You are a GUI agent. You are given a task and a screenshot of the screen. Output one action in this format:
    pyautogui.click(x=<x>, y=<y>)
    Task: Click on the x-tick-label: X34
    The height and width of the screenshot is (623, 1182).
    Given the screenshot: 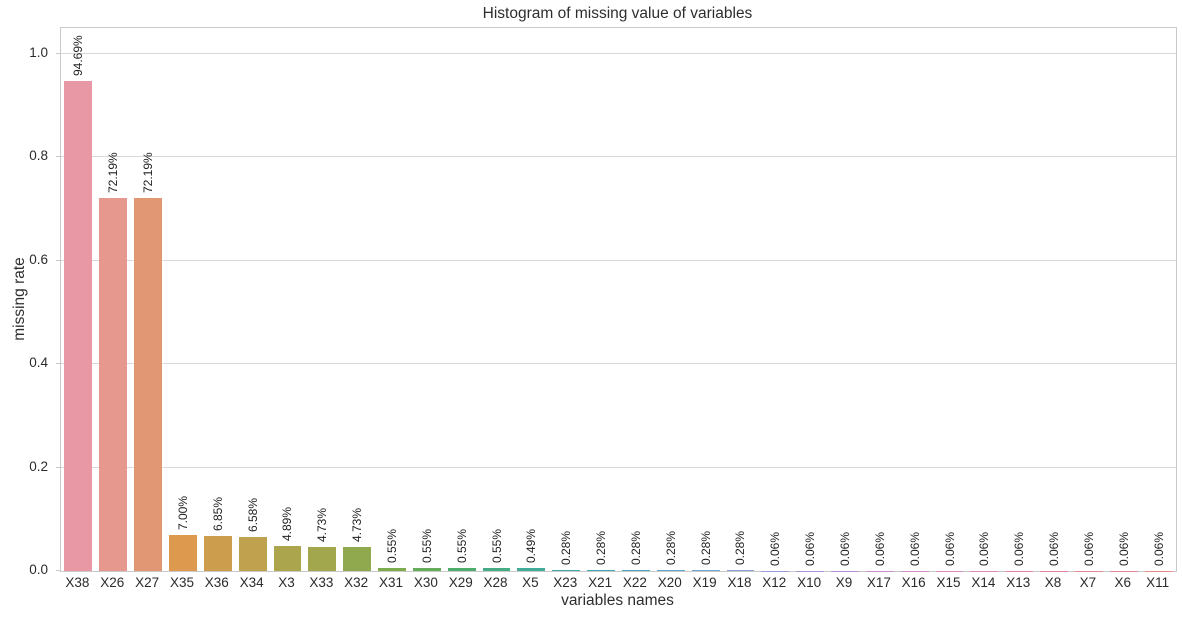 What is the action you would take?
    pyautogui.click(x=251, y=582)
    